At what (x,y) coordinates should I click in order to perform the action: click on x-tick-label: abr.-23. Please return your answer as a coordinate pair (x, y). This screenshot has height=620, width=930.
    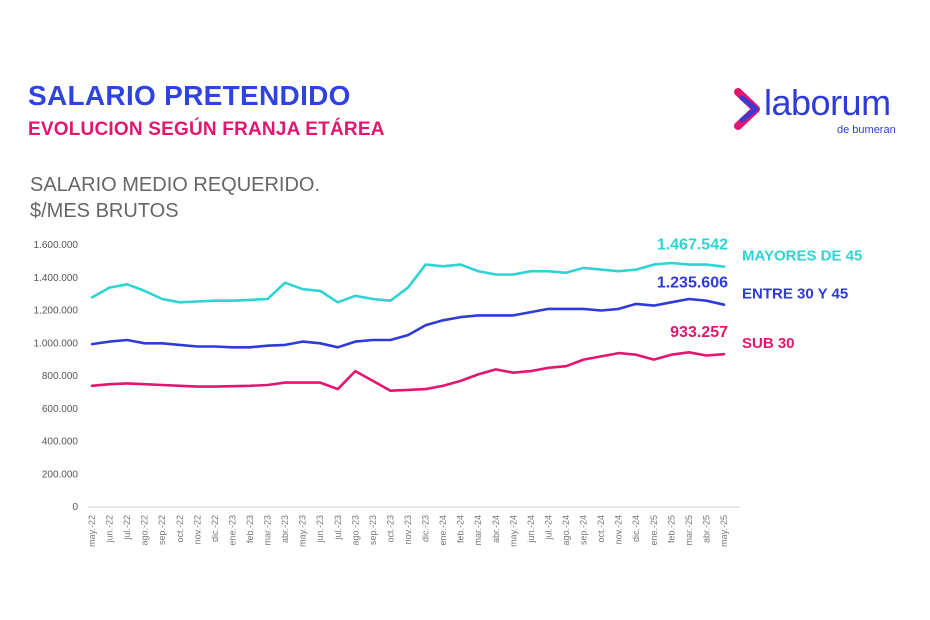
    Looking at the image, I should click on (285, 529).